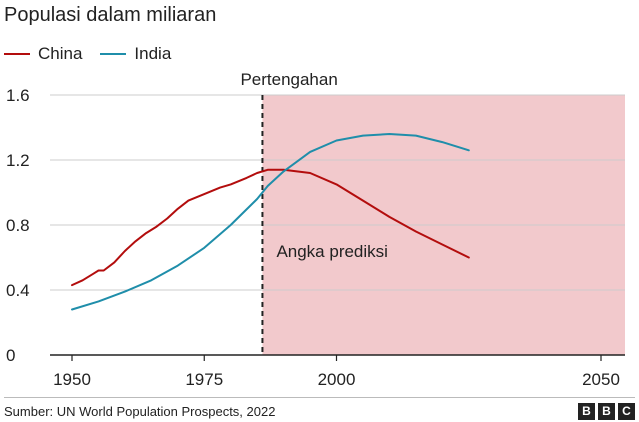 The width and height of the screenshot is (639, 422). Describe the element at coordinates (96, 54) in the screenshot. I see `chart-legend: China India` at that location.